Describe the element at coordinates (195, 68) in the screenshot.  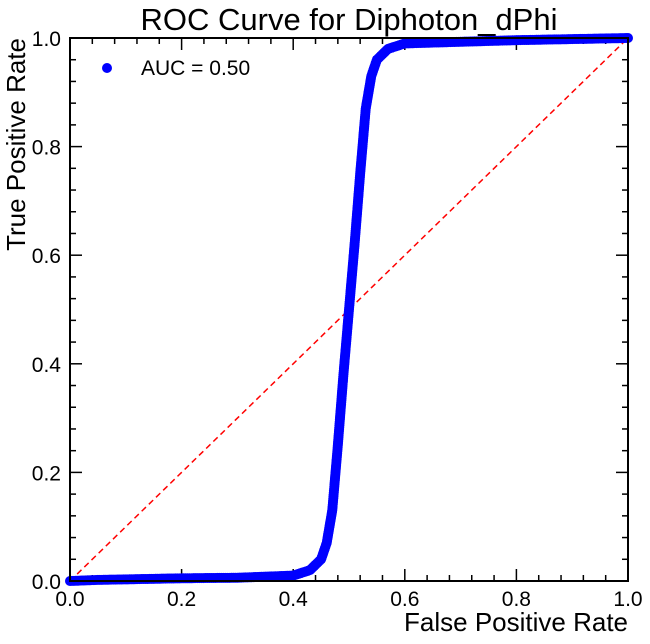
I see `legend-label: AUC = 0.50` at that location.